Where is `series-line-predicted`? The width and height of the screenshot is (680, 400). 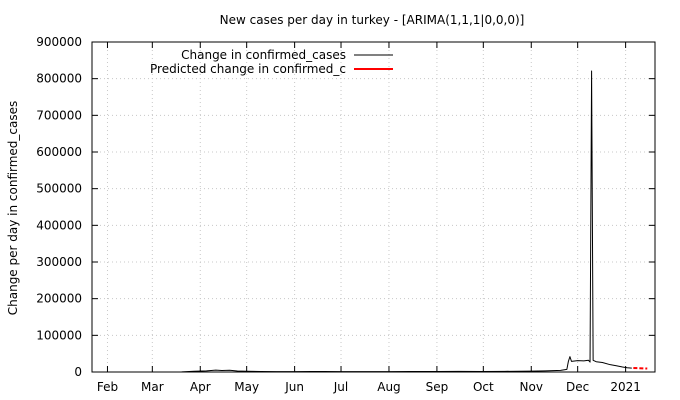
series-line-predicted is located at coordinates (640, 368).